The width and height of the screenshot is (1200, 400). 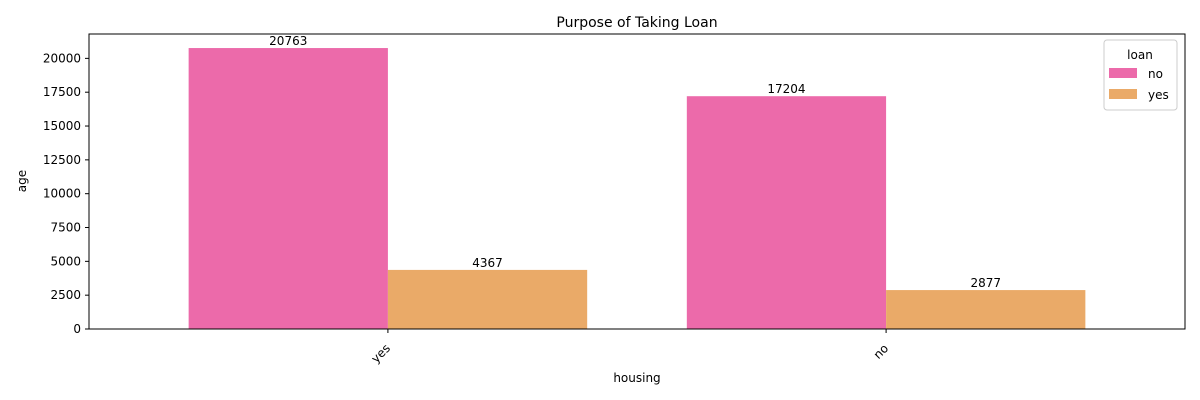 What do you see at coordinates (786, 212) in the screenshot?
I see `bar-no-no` at bounding box center [786, 212].